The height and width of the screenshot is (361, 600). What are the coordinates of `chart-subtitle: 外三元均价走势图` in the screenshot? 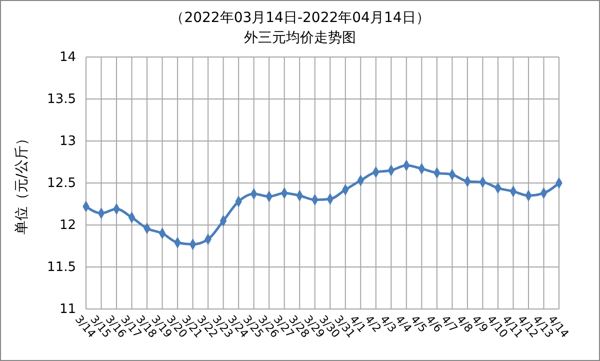 It's located at (300, 38).